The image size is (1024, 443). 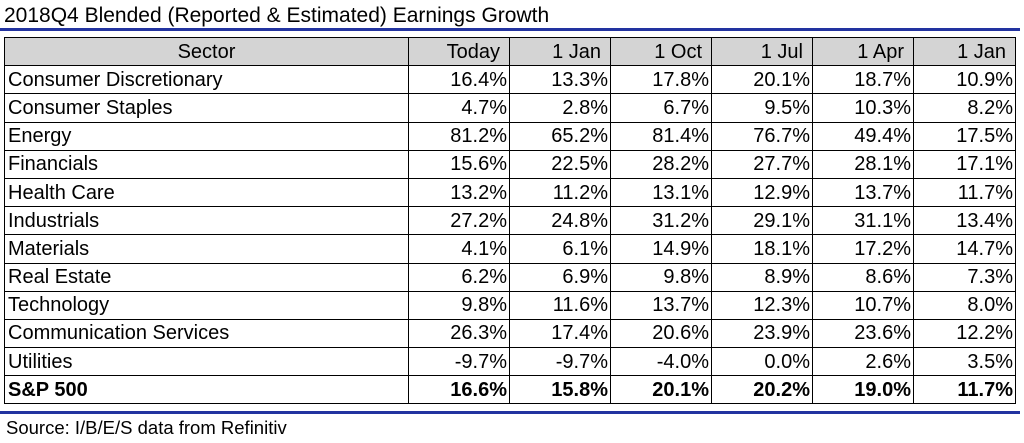 I want to click on value-cell: 29.1%, so click(x=762, y=221).